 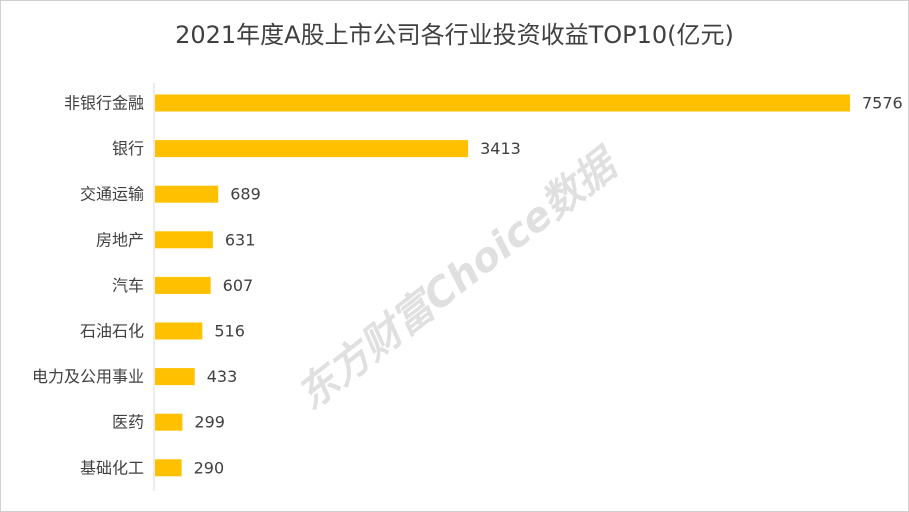 What do you see at coordinates (104, 103) in the screenshot?
I see `category-label-0: 非银行金融` at bounding box center [104, 103].